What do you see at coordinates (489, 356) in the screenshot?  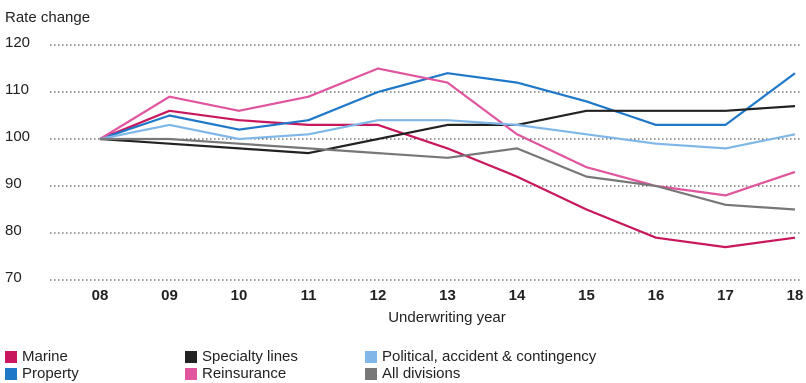 I see `legend-label: Political, accident & contingency` at bounding box center [489, 356].